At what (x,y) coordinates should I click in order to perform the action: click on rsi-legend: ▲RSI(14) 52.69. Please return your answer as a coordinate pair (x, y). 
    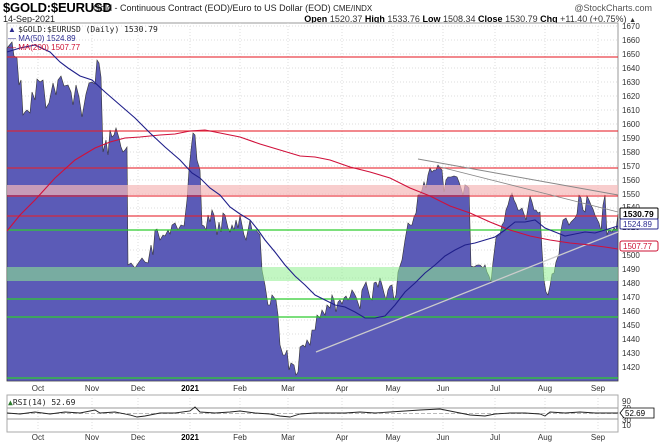
    Looking at the image, I should click on (41, 402).